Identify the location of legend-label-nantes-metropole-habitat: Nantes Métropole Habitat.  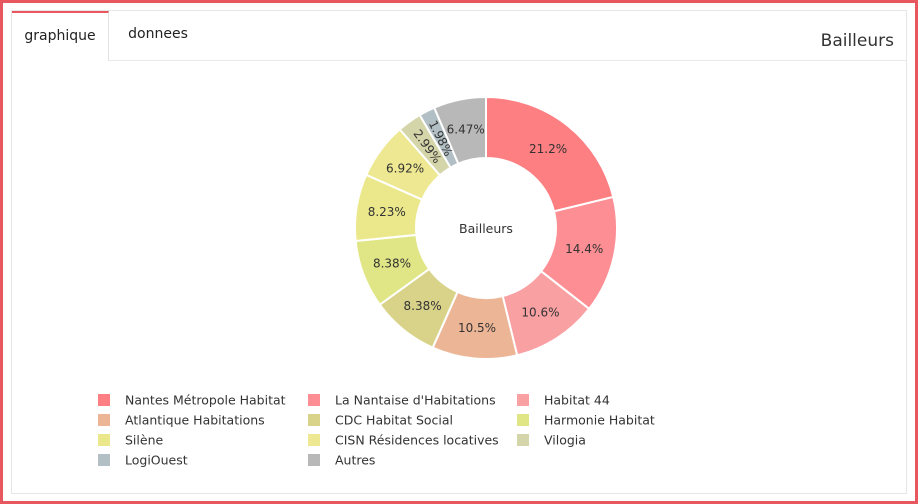
(205, 400).